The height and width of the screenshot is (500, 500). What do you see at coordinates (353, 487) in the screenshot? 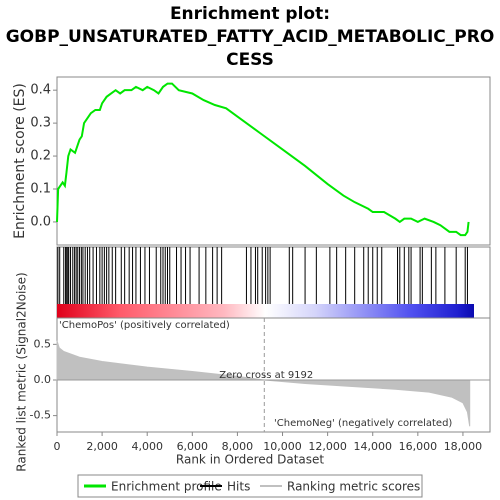
I see `legend-label: Ranking metric scores` at bounding box center [353, 487].